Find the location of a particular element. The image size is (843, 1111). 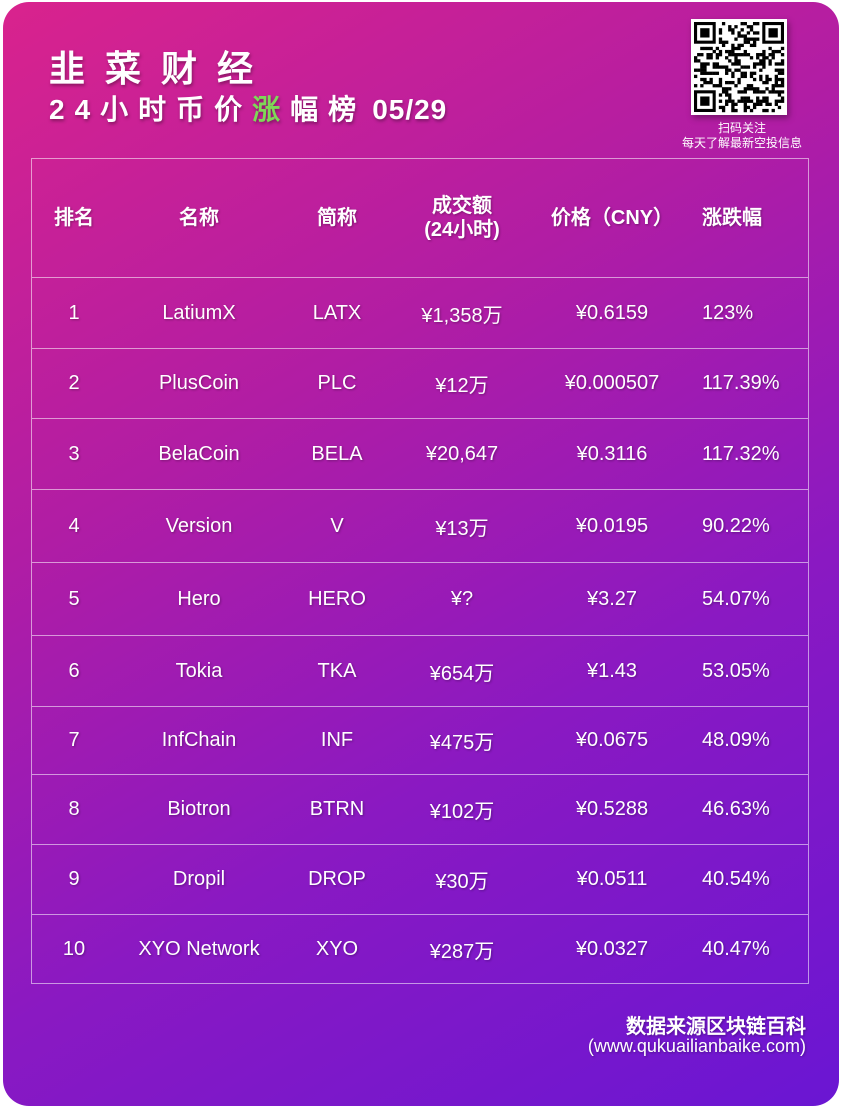

data-source-label: 数据来源区块链百科 is located at coordinates (716, 1027).